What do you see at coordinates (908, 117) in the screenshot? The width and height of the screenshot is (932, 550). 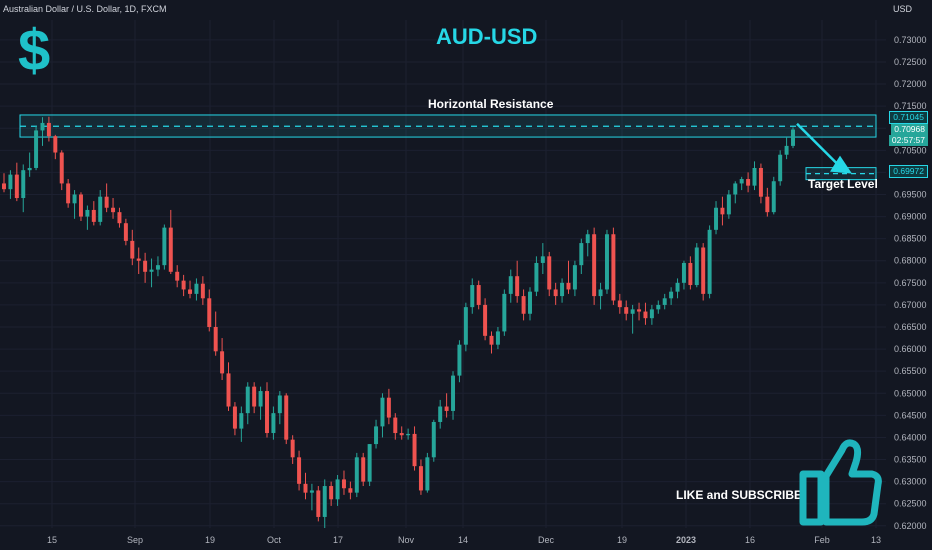 I see `resistance-price-tag: 0.71045` at bounding box center [908, 117].